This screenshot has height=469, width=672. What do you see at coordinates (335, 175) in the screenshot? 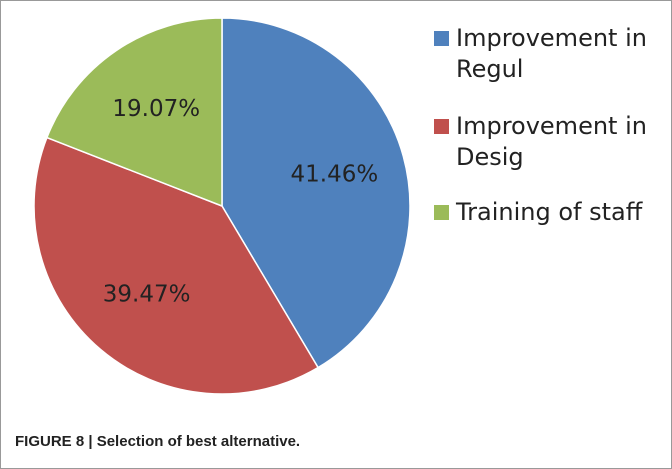
I see `data-label: 41.46%` at bounding box center [335, 175].